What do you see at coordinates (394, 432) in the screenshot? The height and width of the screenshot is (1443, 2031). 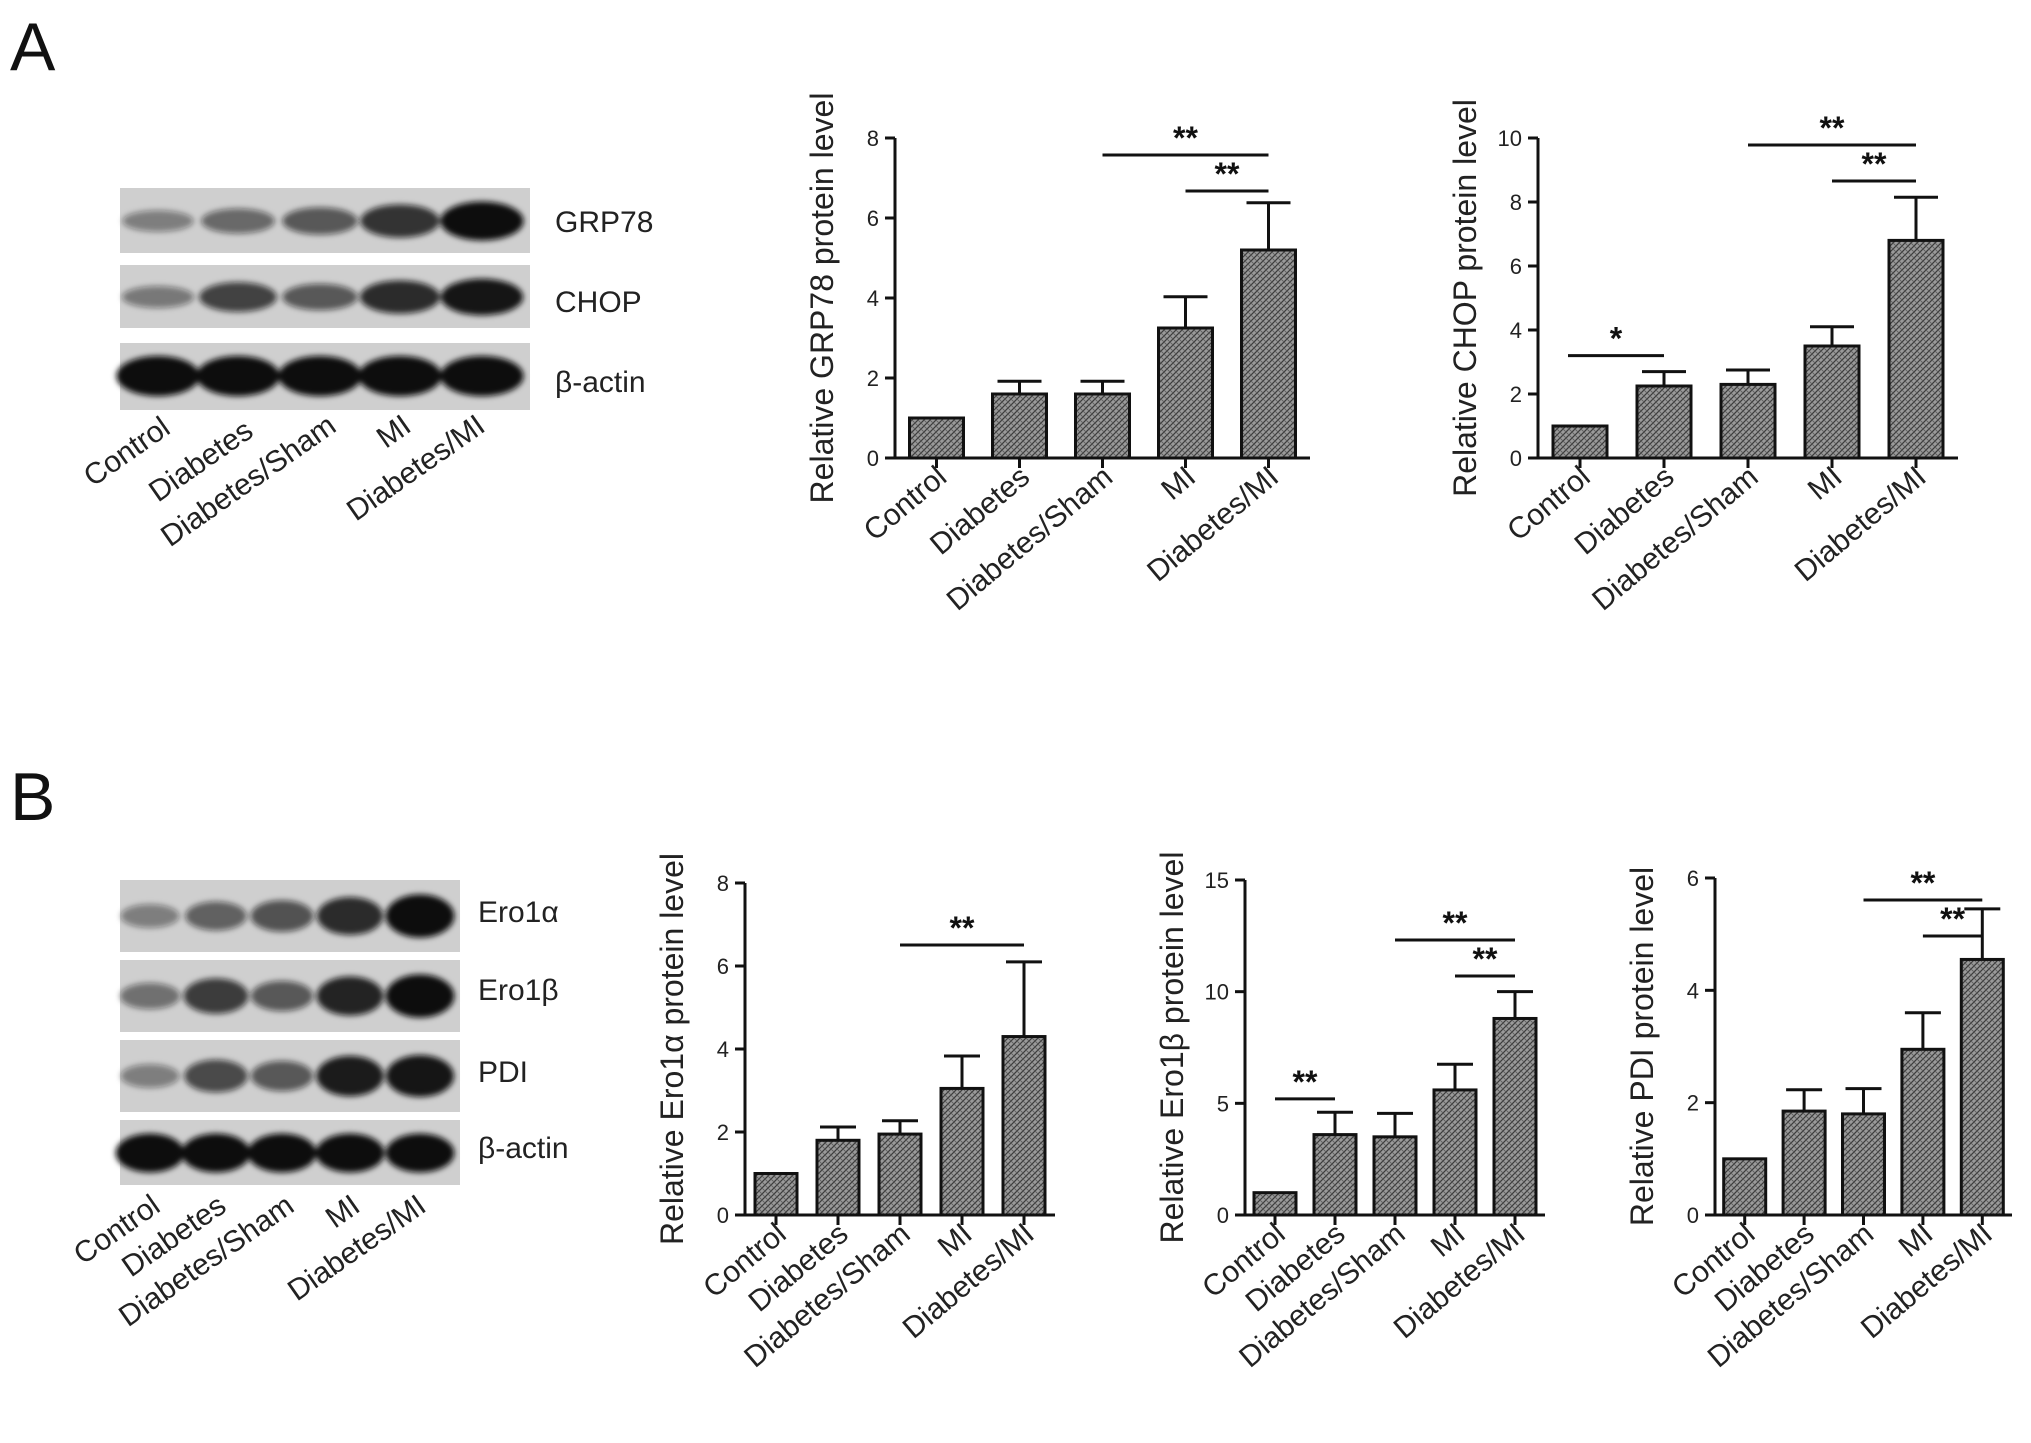 I see `blot-lane-label: MI` at bounding box center [394, 432].